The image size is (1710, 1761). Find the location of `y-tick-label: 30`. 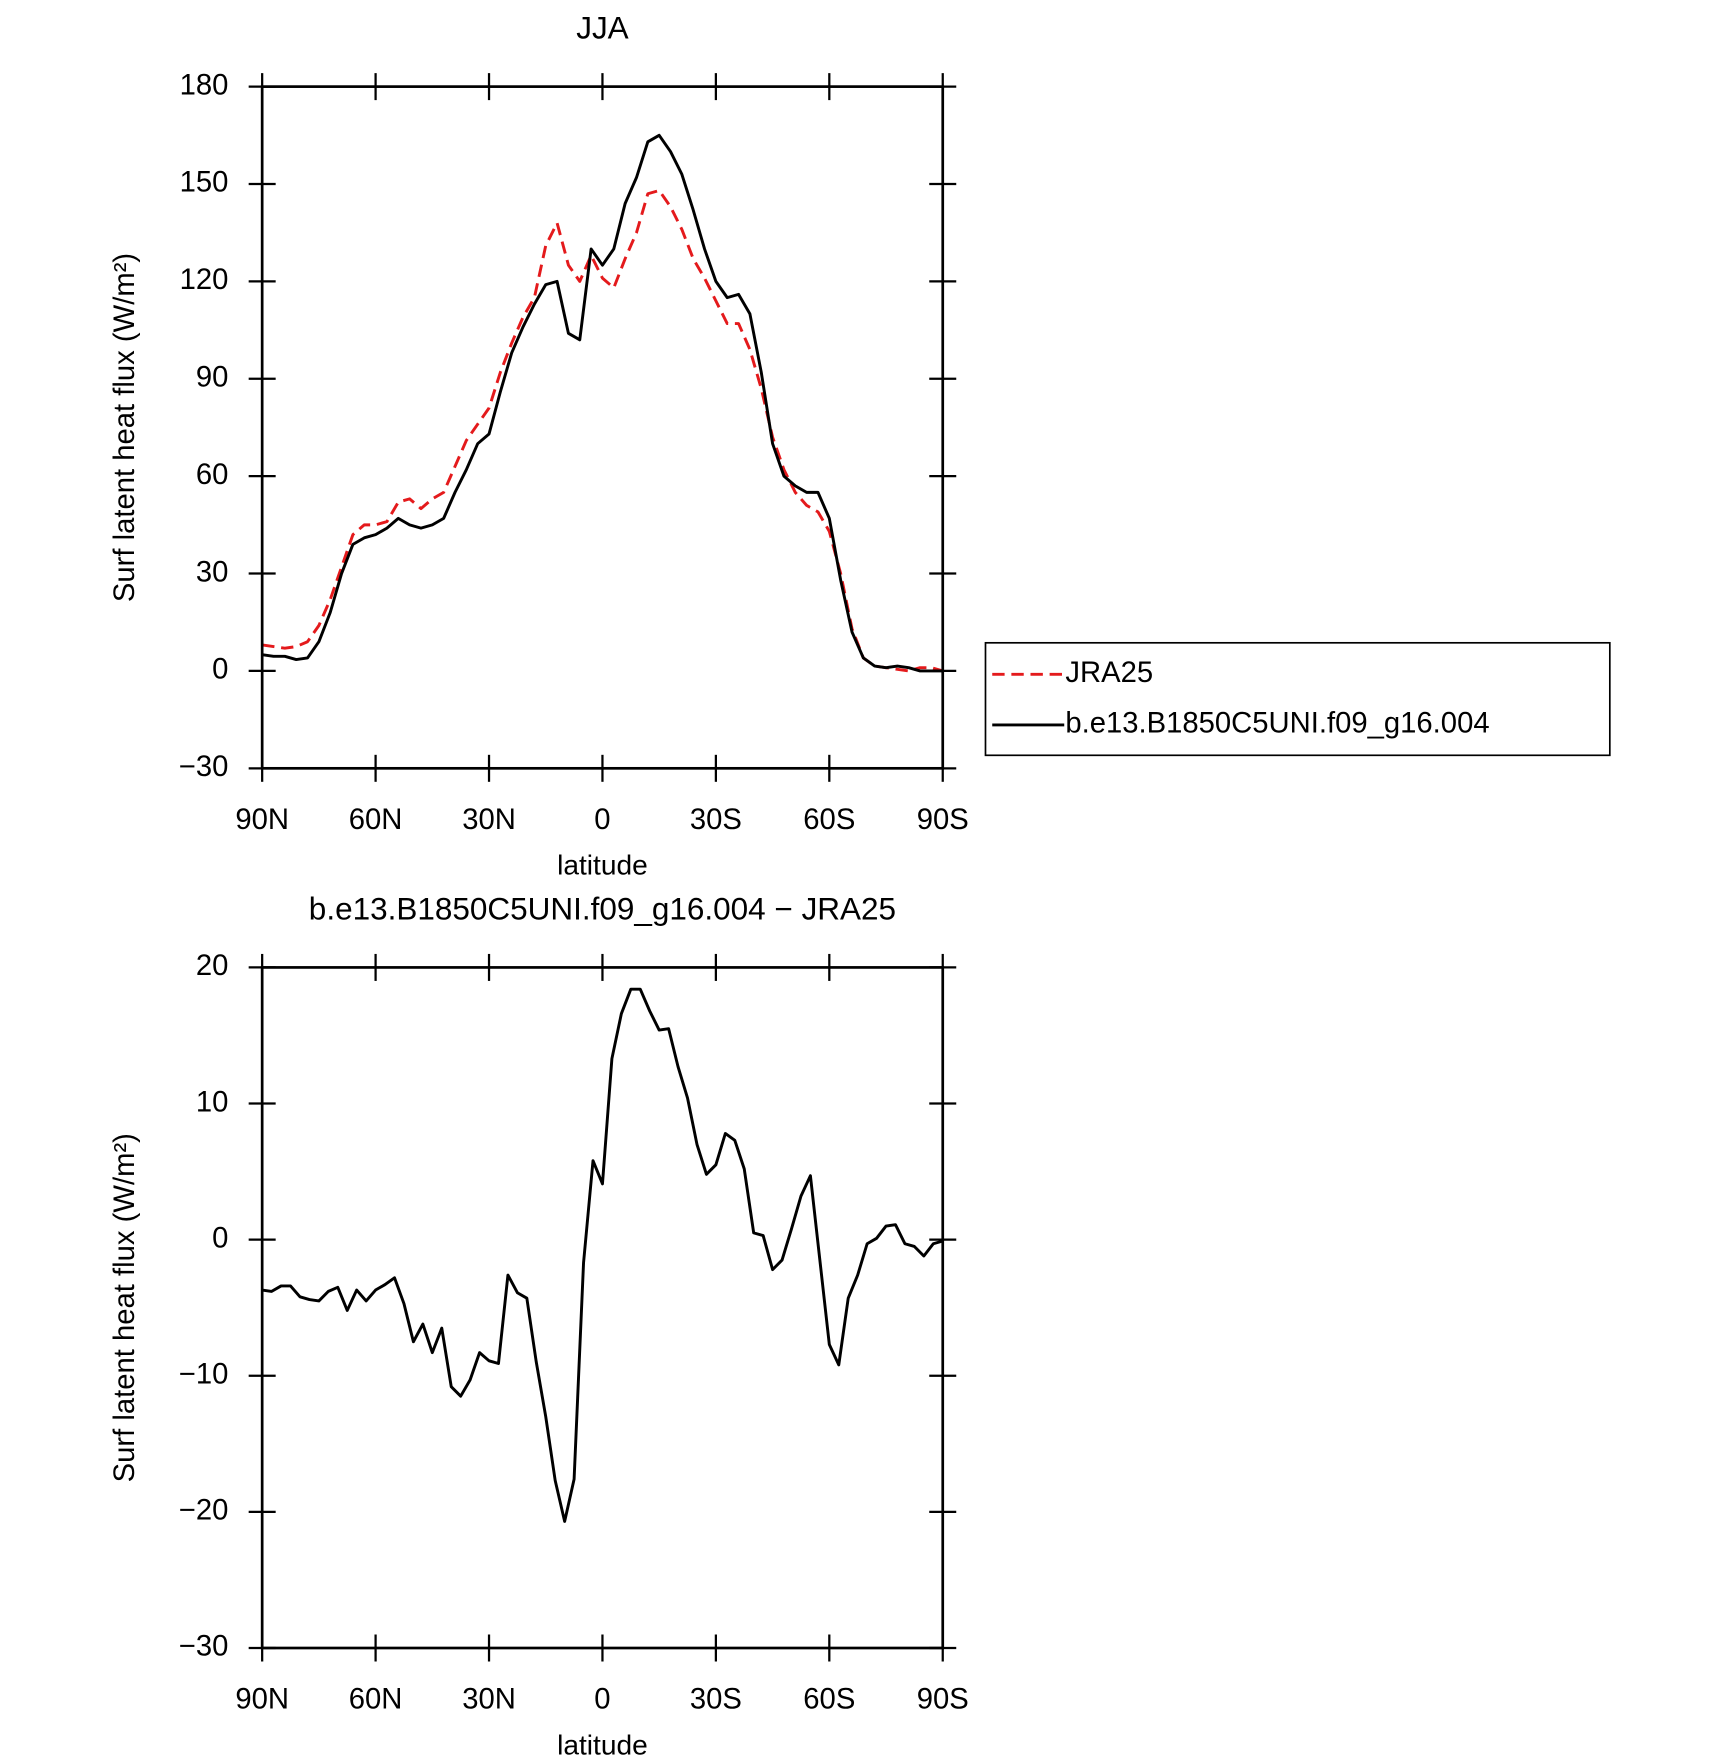

y-tick-label: 30 is located at coordinates (212, 572).